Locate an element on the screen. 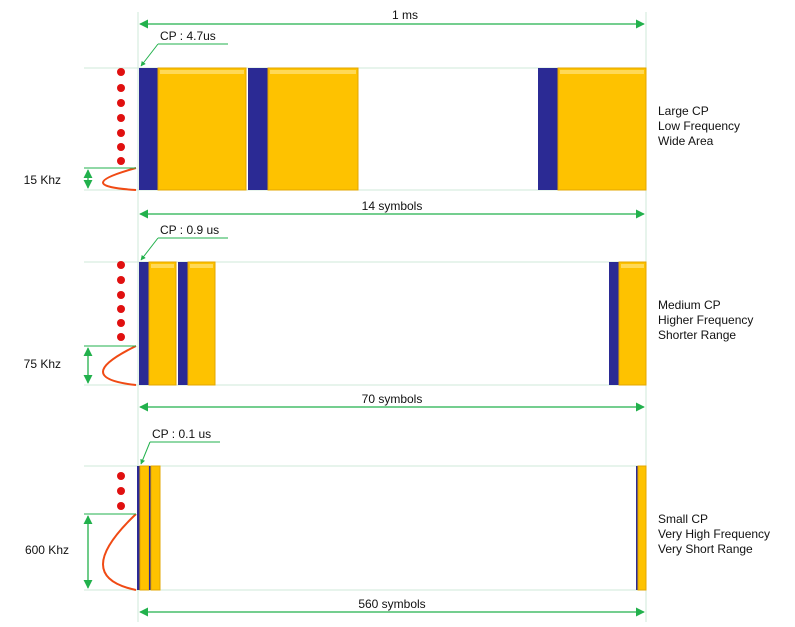 The height and width of the screenshot is (627, 795). subcarrier-spacing-label: 600 Khz is located at coordinates (47, 550).